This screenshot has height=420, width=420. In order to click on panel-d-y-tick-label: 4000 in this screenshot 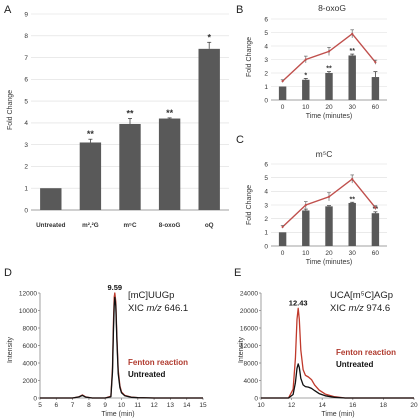, I will do `click(30, 363)`.